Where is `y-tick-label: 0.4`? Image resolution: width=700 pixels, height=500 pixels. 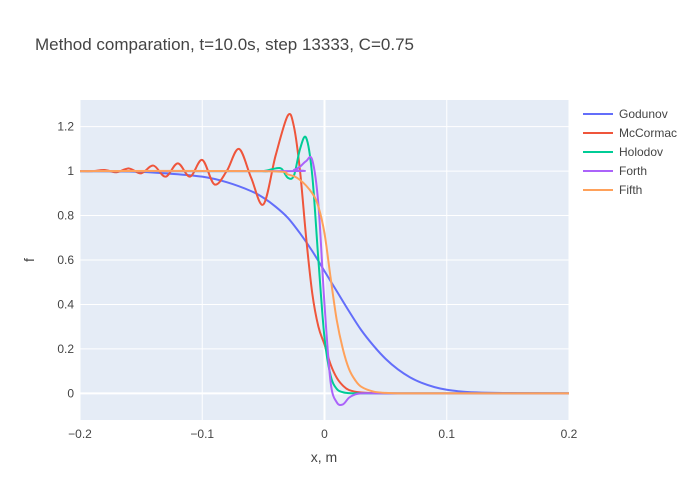 y-tick-label: 0.4 is located at coordinates (65, 304).